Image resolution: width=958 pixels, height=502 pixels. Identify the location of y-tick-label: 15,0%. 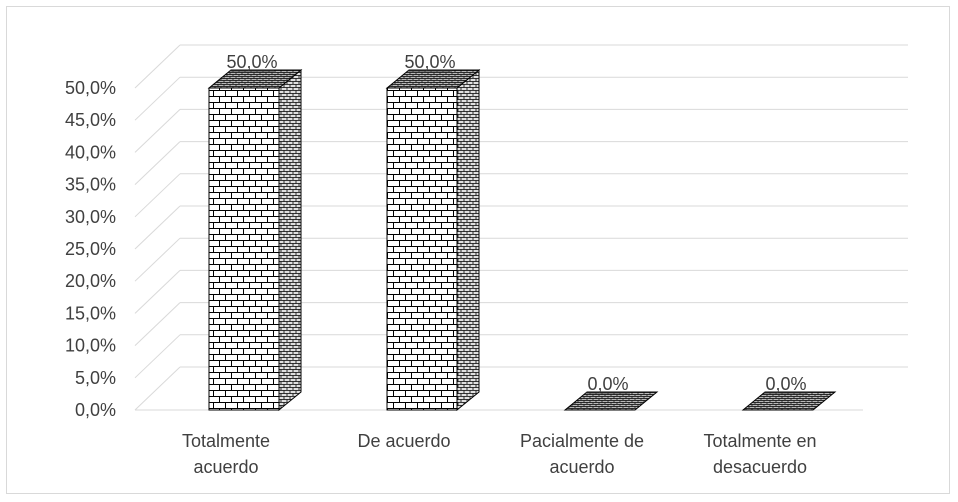
(90, 313).